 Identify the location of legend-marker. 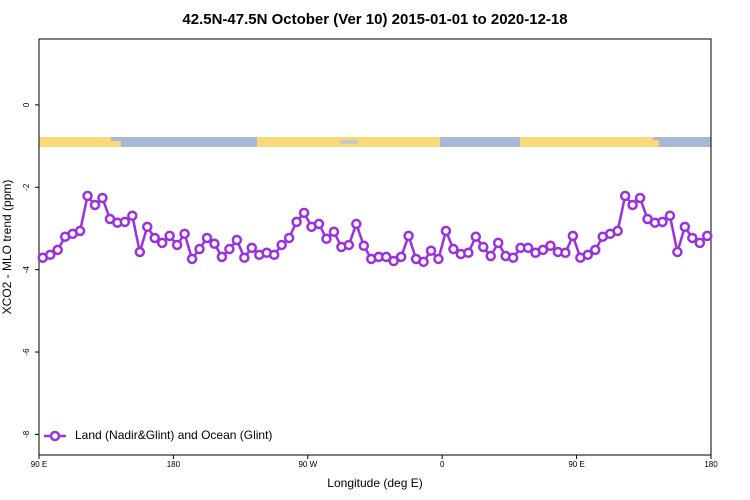
(55, 436).